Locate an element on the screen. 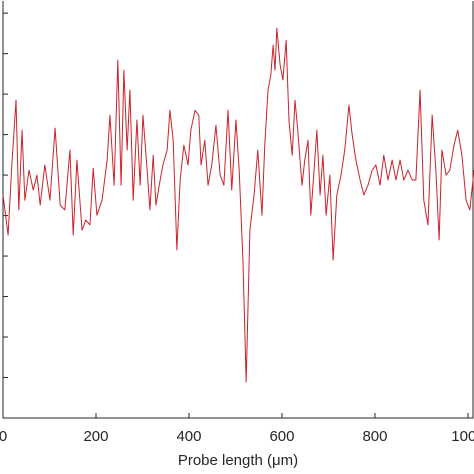 The width and height of the screenshot is (474, 474). x-tick-label: 600 is located at coordinates (281, 436).